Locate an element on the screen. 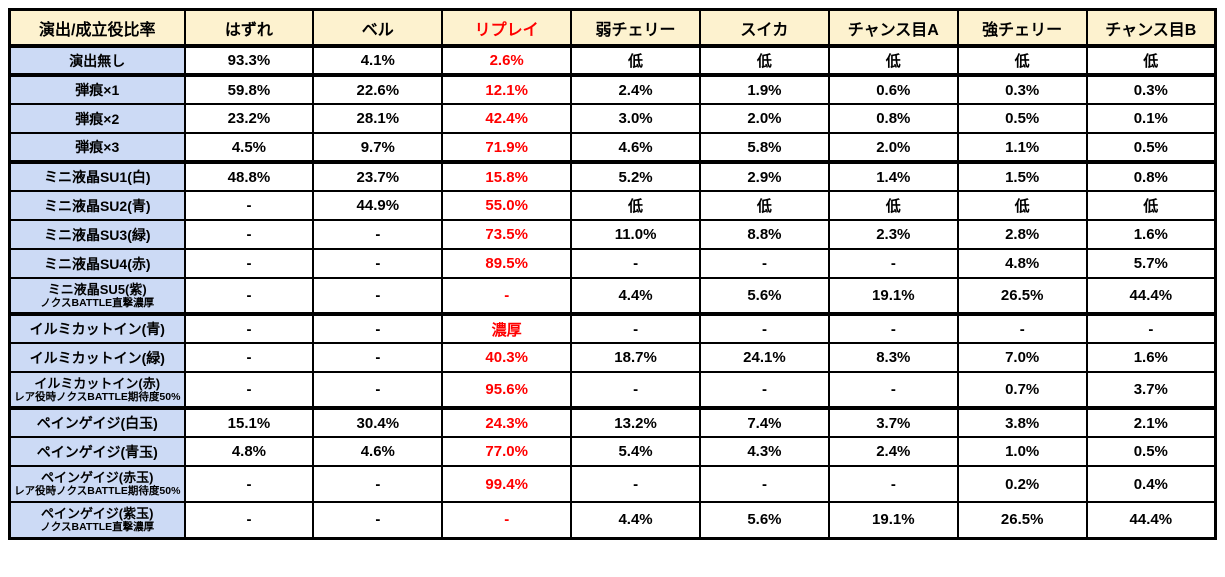  table-cell: 95.6% is located at coordinates (507, 390).